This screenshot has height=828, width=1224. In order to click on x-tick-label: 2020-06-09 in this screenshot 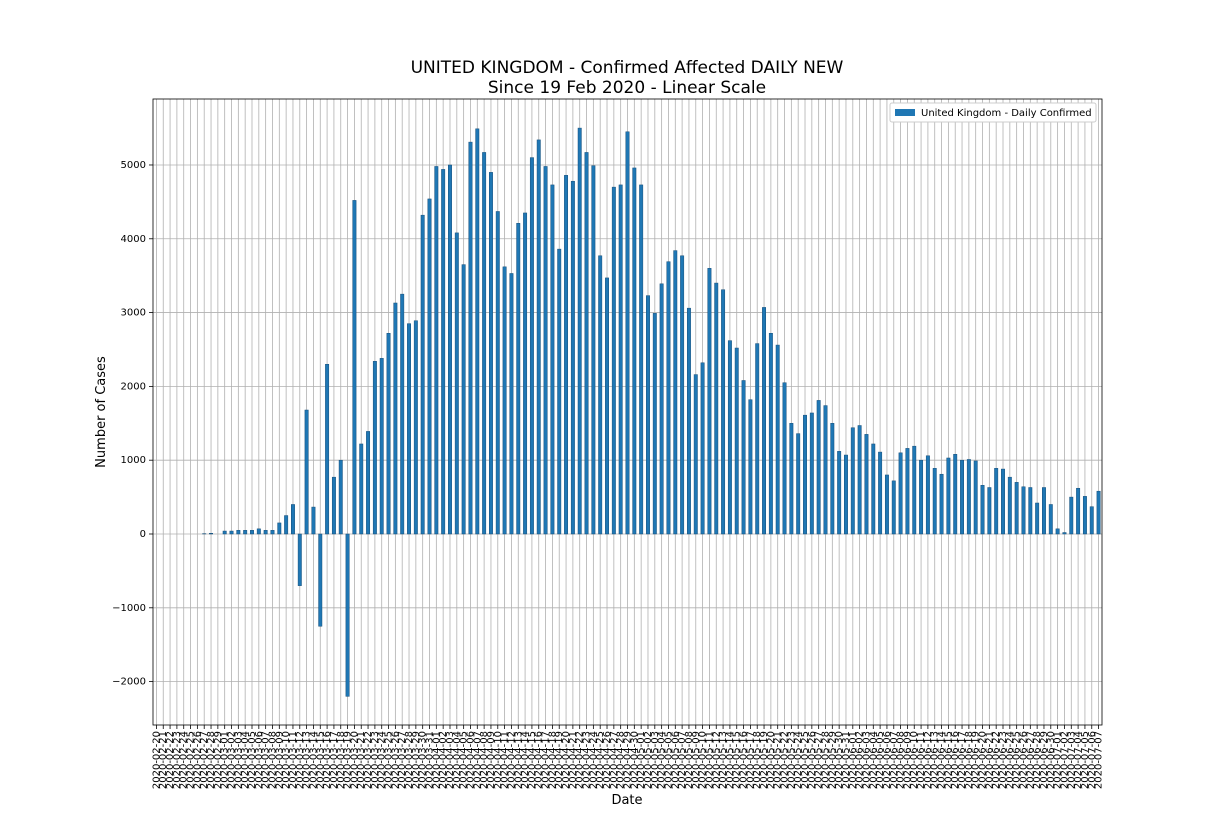, I will do `click(907, 760)`.